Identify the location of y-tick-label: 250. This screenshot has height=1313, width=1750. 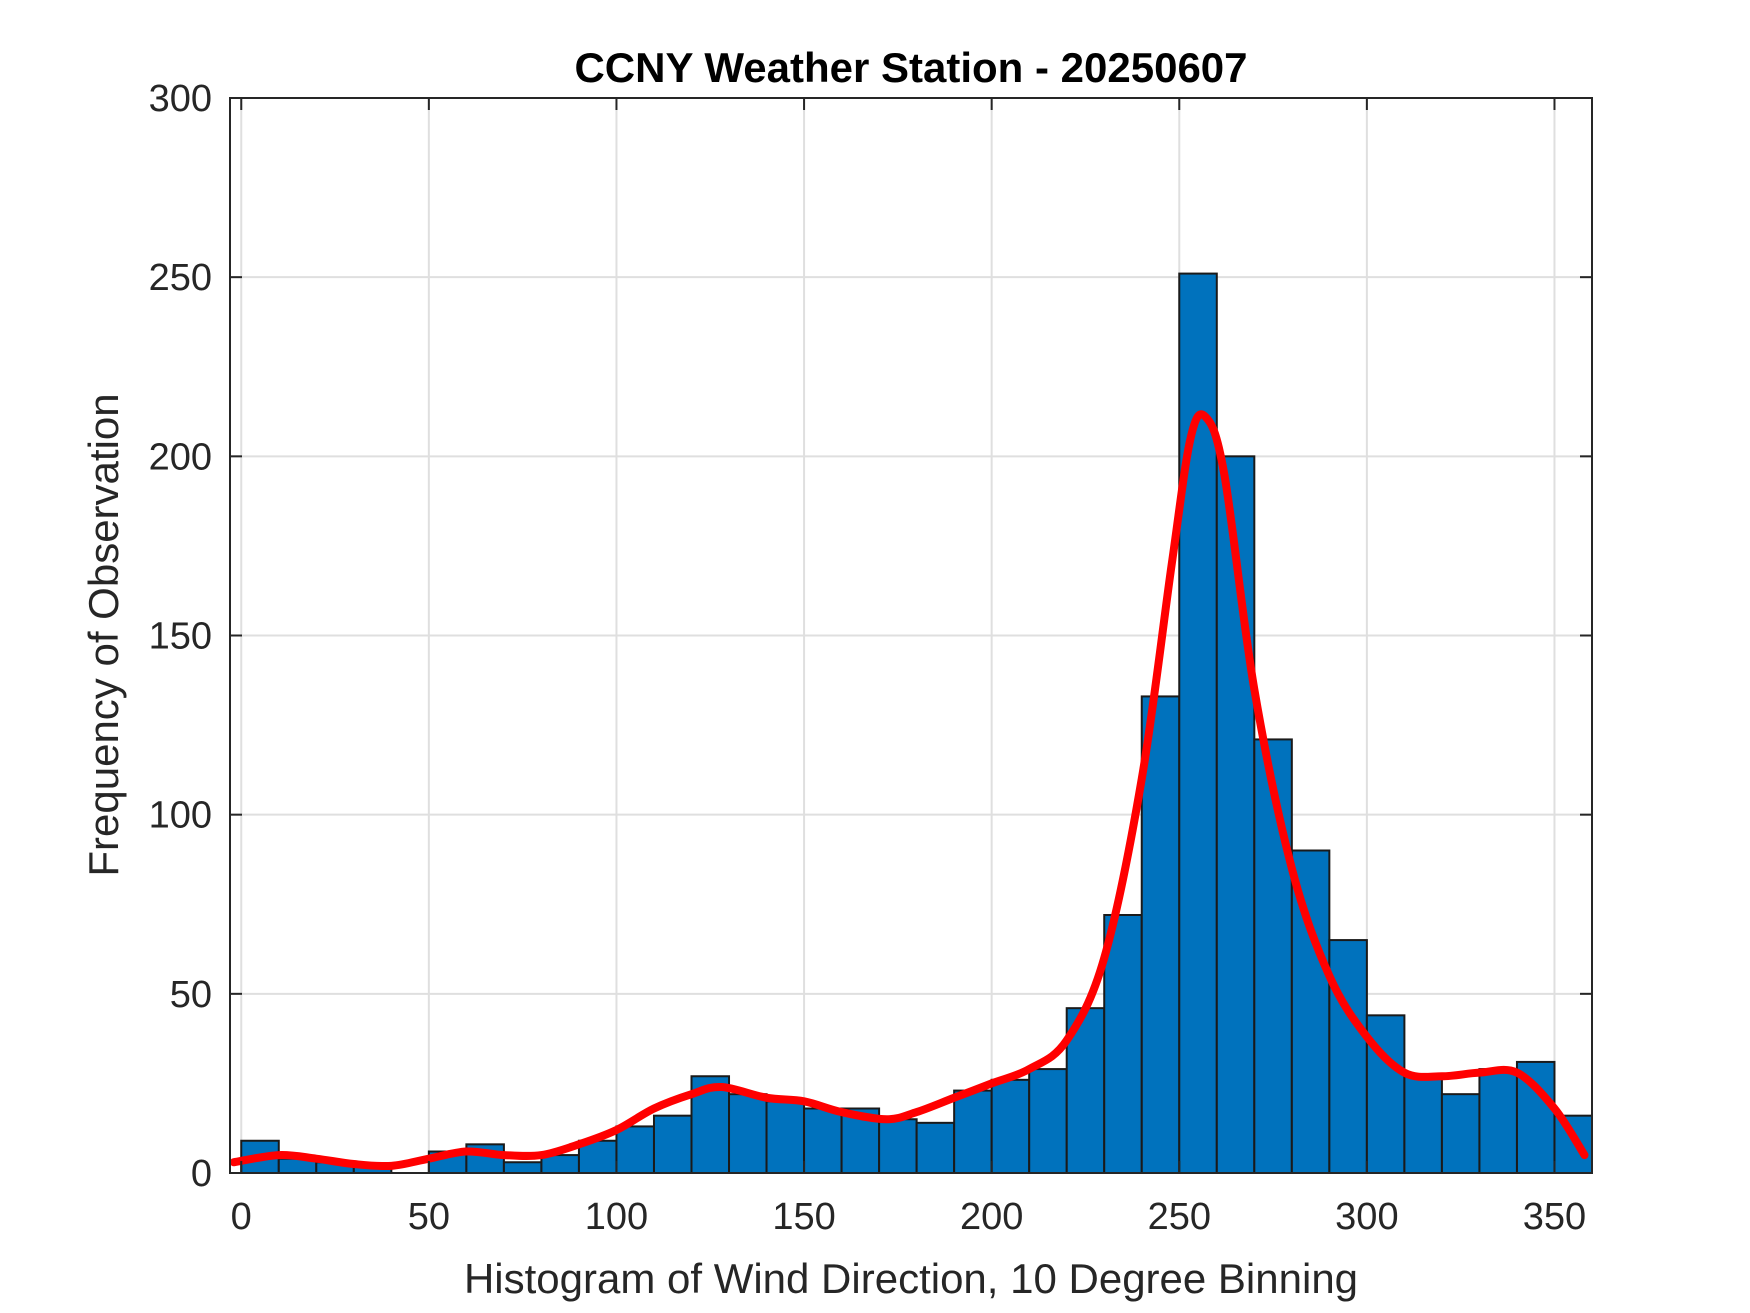
(180, 278).